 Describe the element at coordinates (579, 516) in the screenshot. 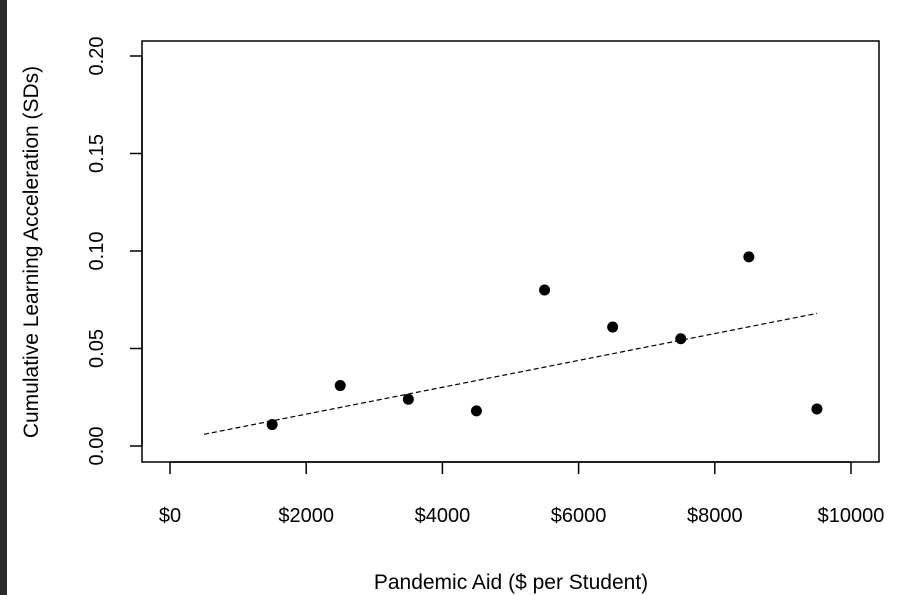

I see `x-tick-label: $6000` at that location.